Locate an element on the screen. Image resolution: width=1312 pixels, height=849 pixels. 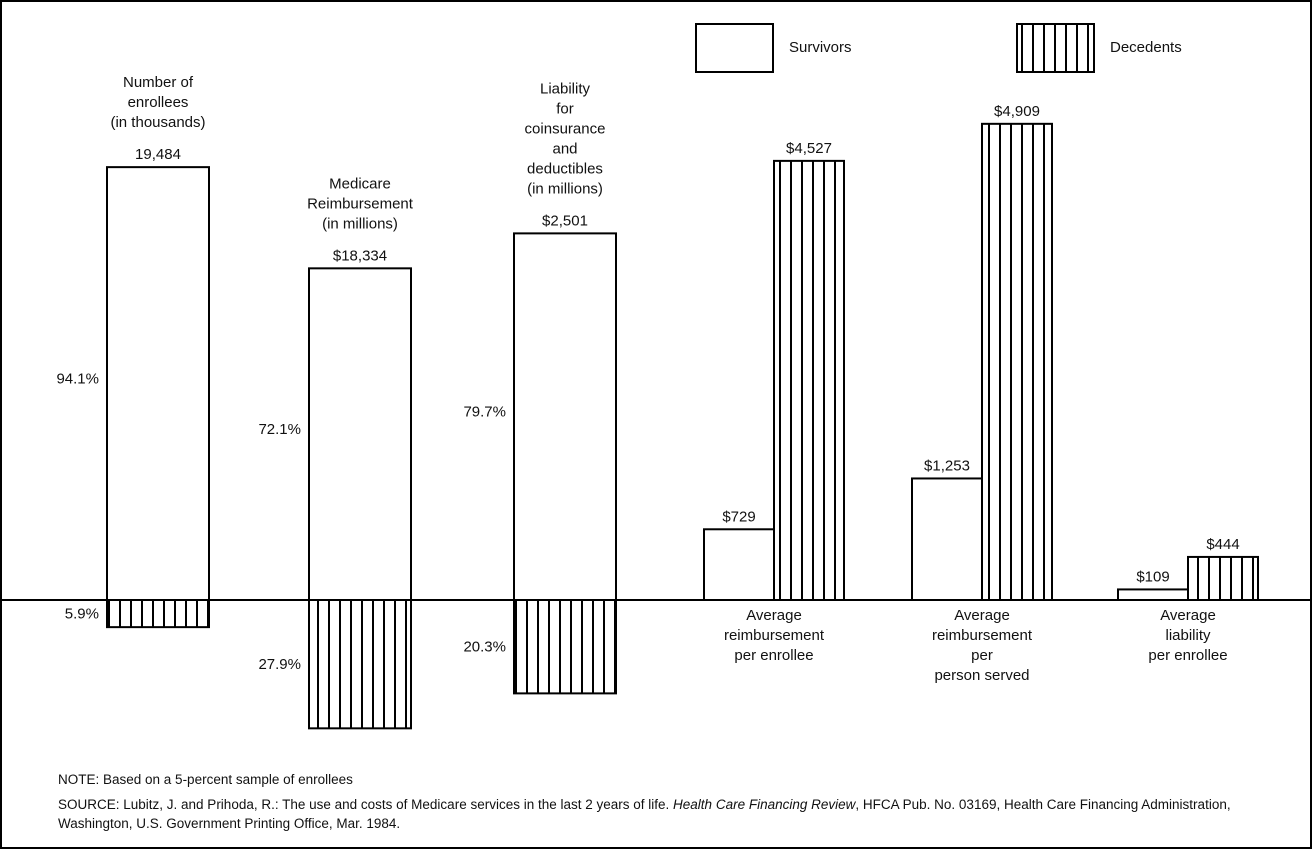
value-label: $4,909 is located at coordinates (1017, 111).